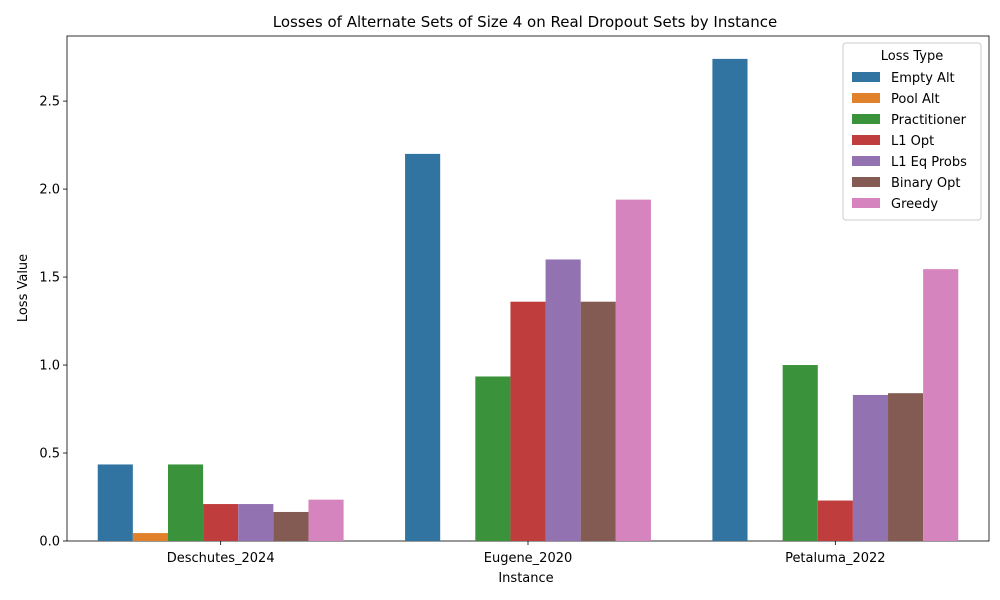  Describe the element at coordinates (730, 299) in the screenshot. I see `bar-empty-alt-petaluma_2022` at that location.